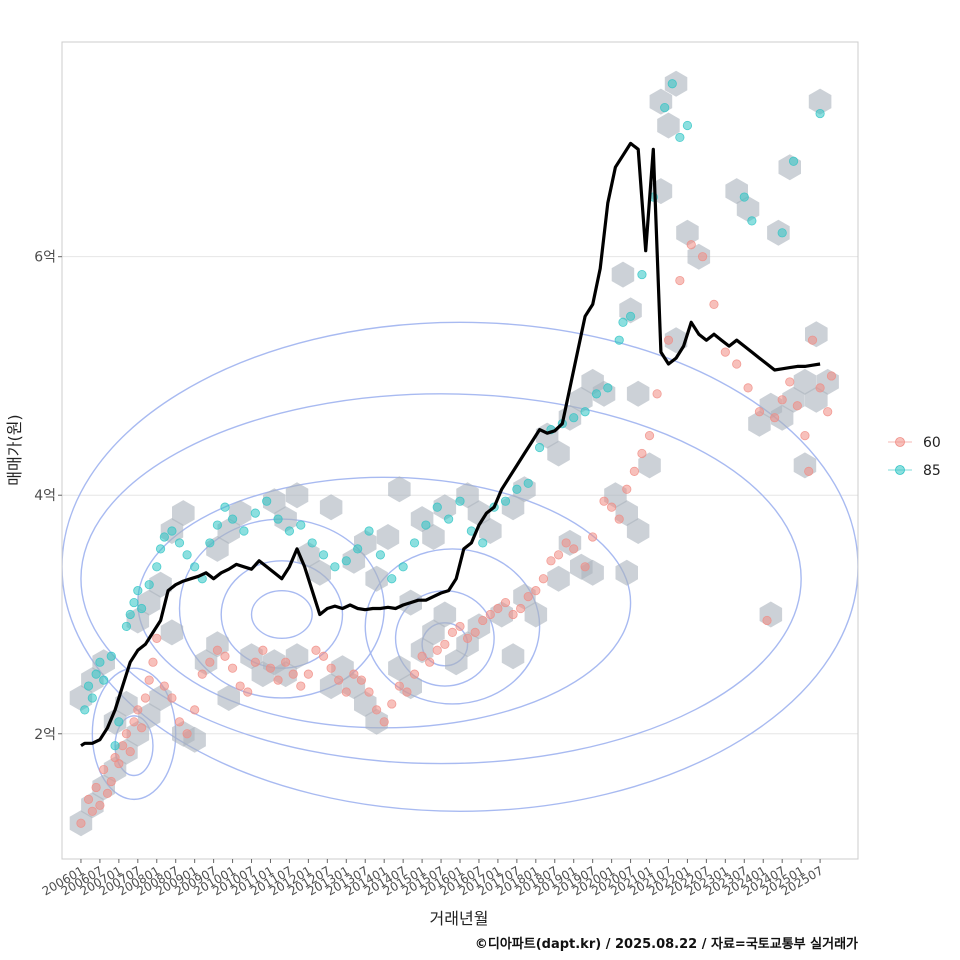  Describe the element at coordinates (45, 735) in the screenshot. I see `y-tick-label: 2억` at that location.